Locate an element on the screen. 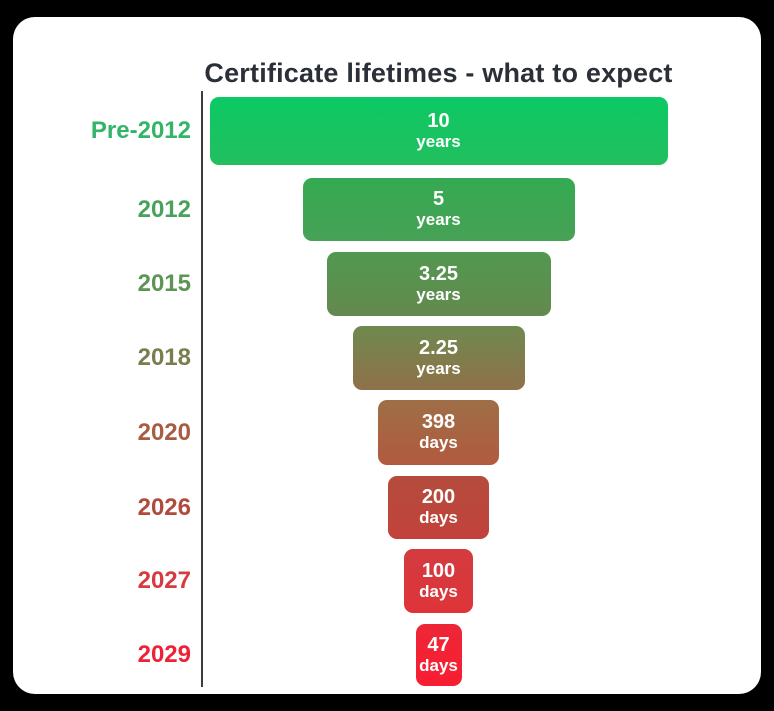 The image size is (774, 711). funnel-bar-2015: 3.25 years is located at coordinates (438, 284).